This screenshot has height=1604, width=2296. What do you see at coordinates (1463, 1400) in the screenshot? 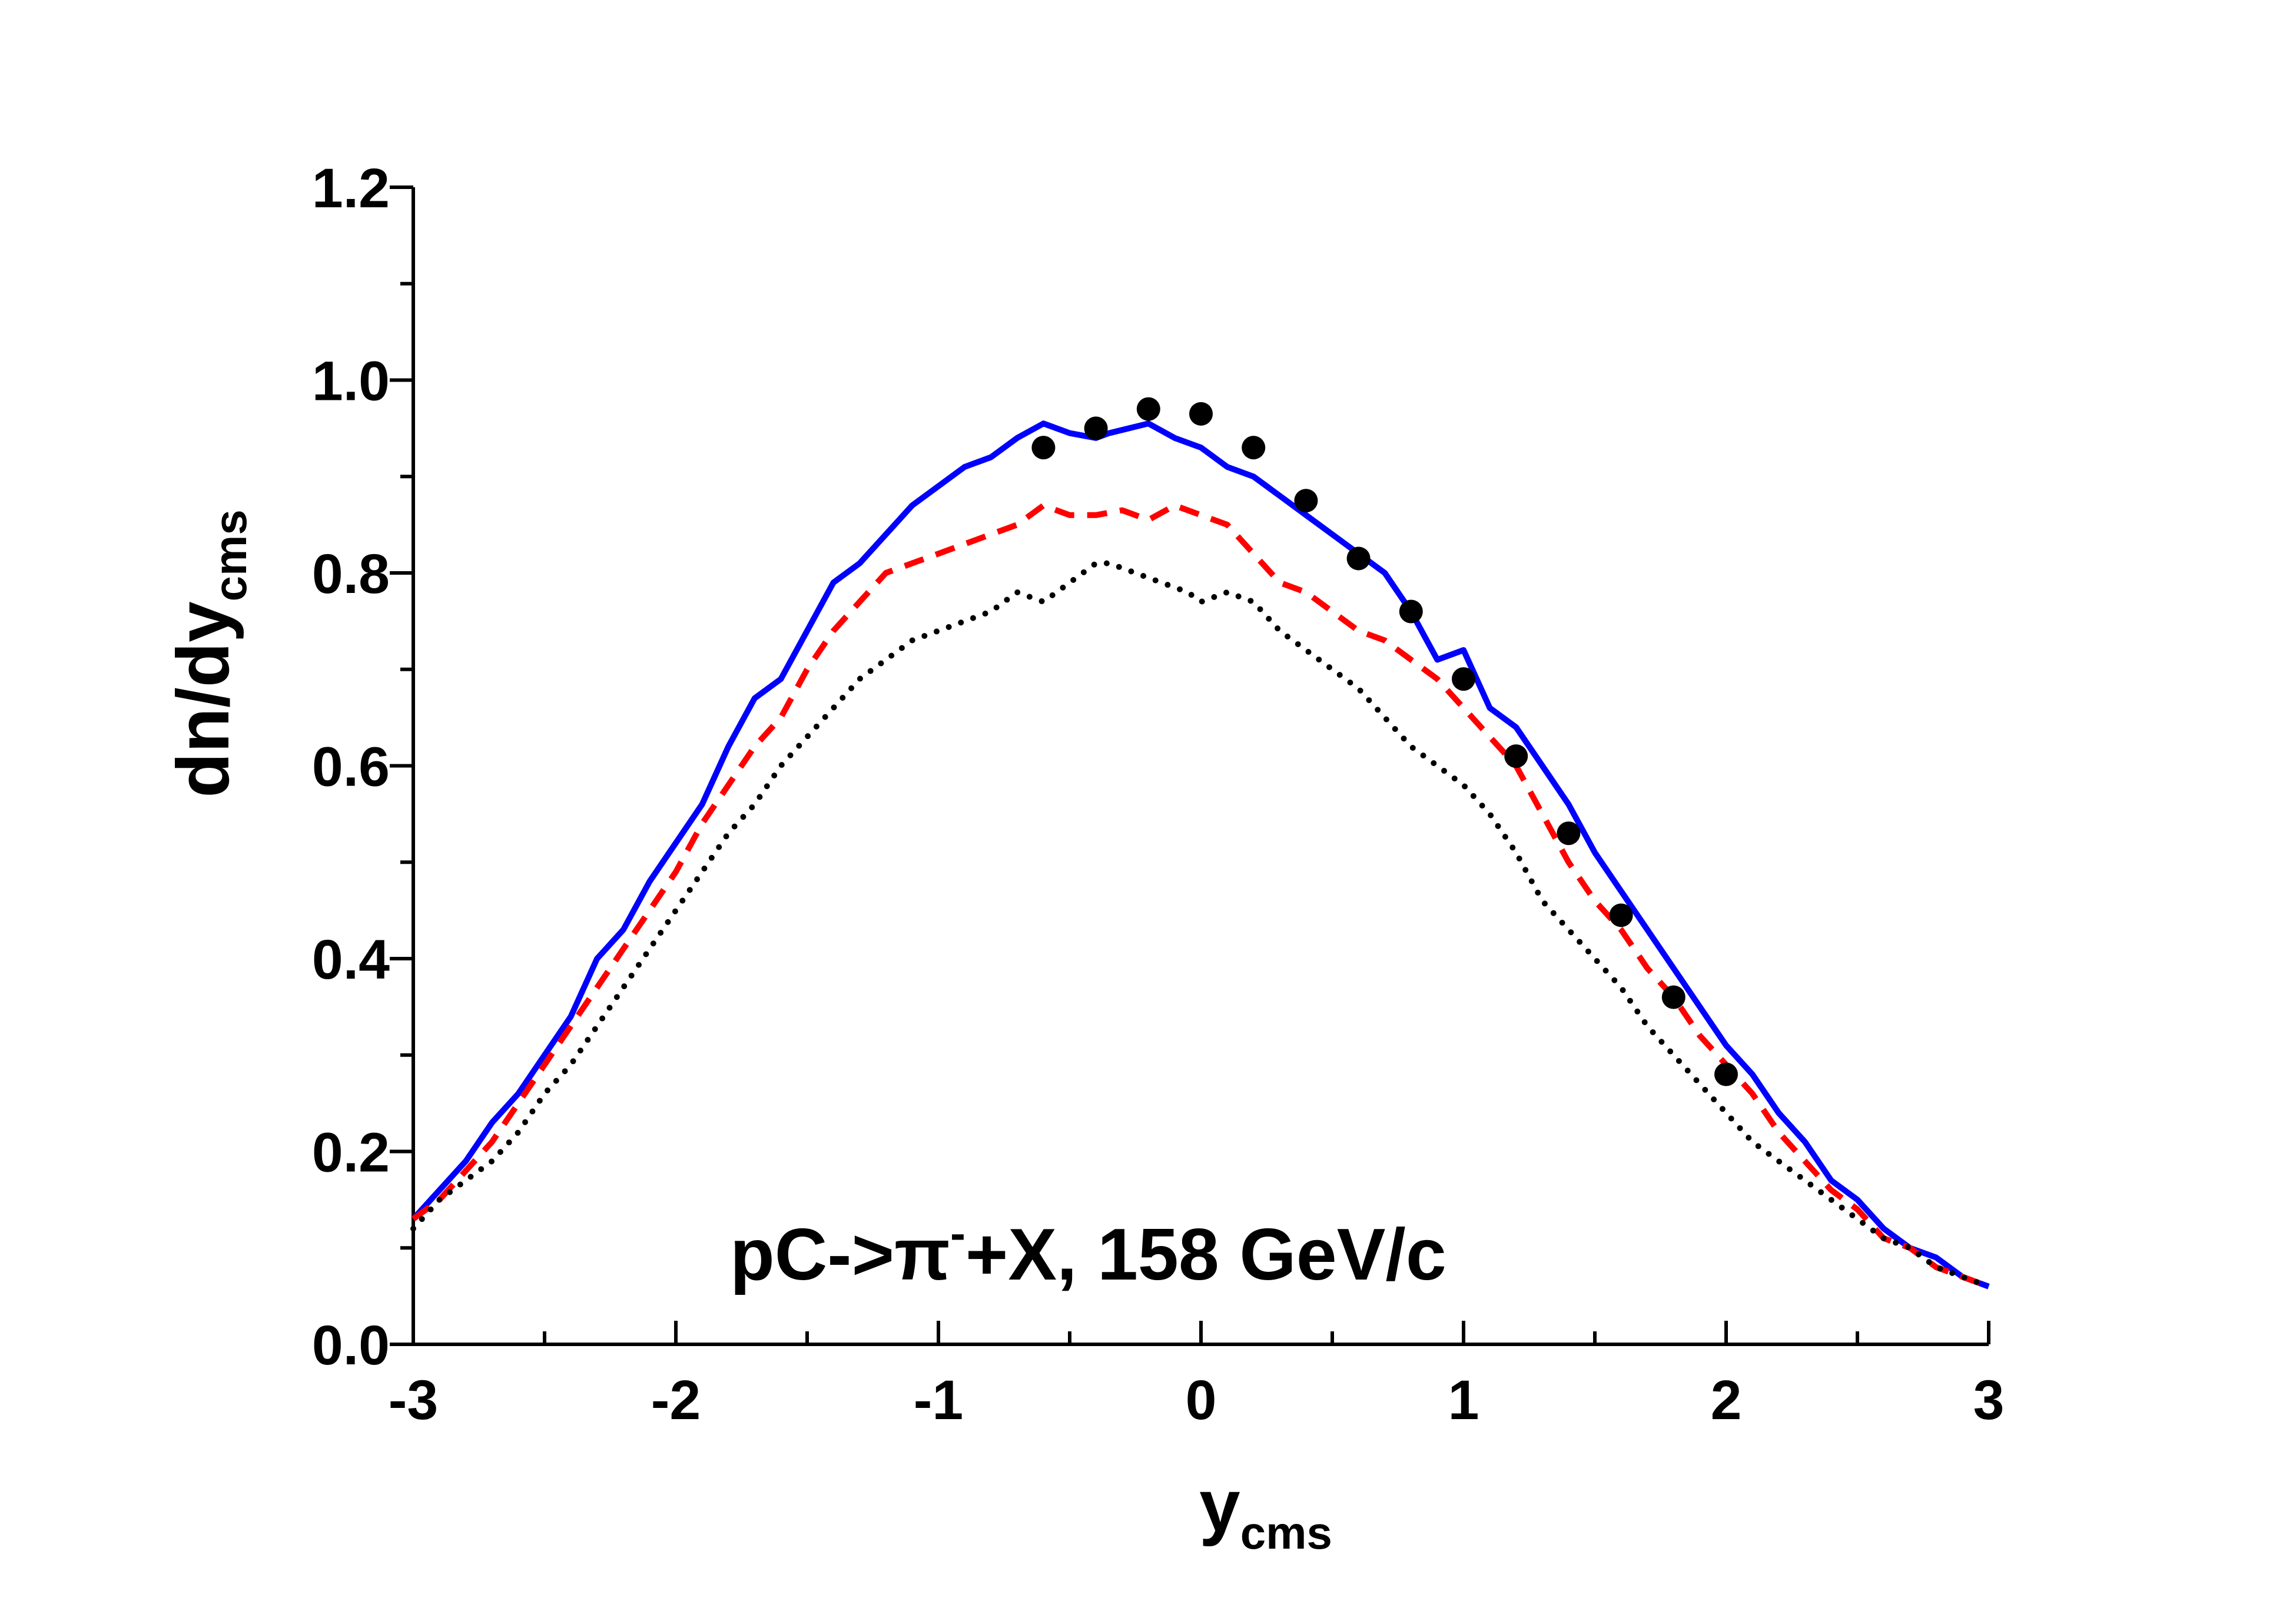
I see `x-tick-label: 1` at bounding box center [1463, 1400].